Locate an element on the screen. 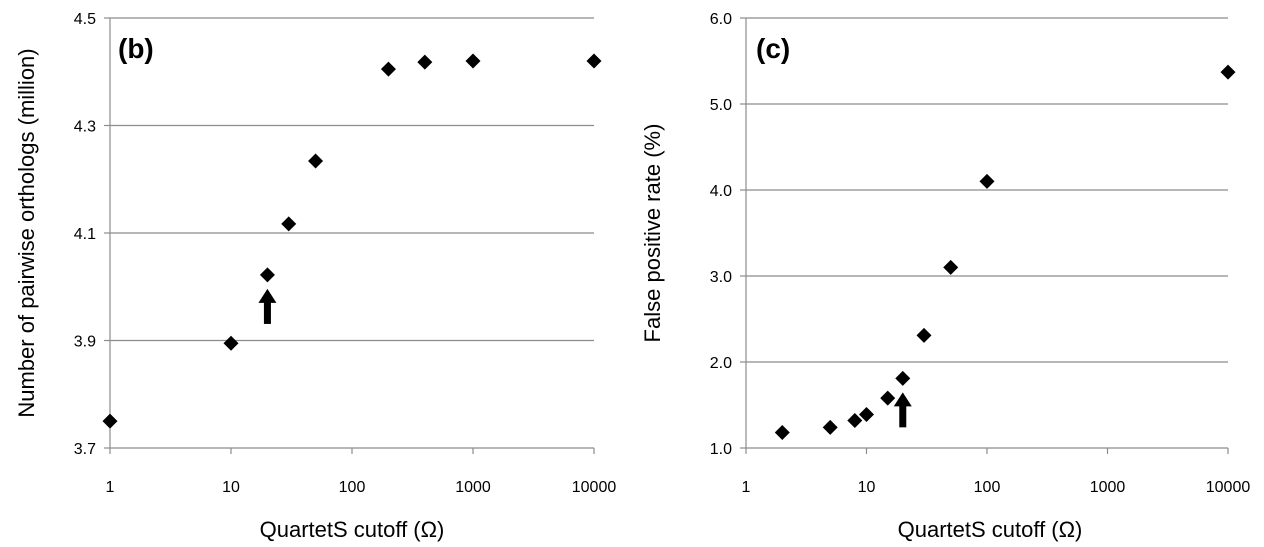 The width and height of the screenshot is (1264, 547). y-tick-label: 4.5 is located at coordinates (85, 19).